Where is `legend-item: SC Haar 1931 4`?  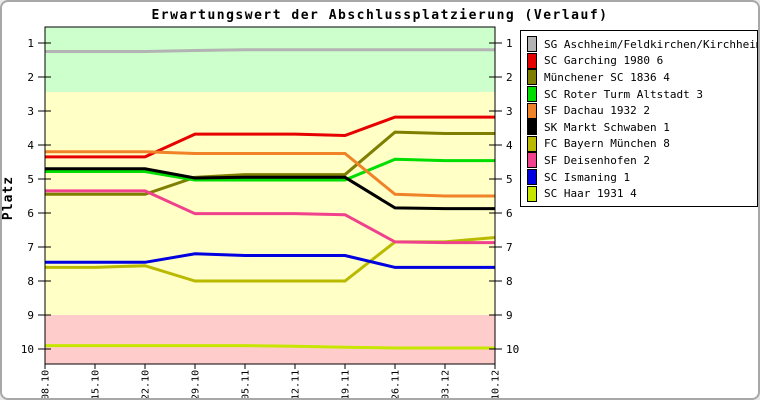
legend-item: SC Haar 1931 4 is located at coordinates (642, 193).